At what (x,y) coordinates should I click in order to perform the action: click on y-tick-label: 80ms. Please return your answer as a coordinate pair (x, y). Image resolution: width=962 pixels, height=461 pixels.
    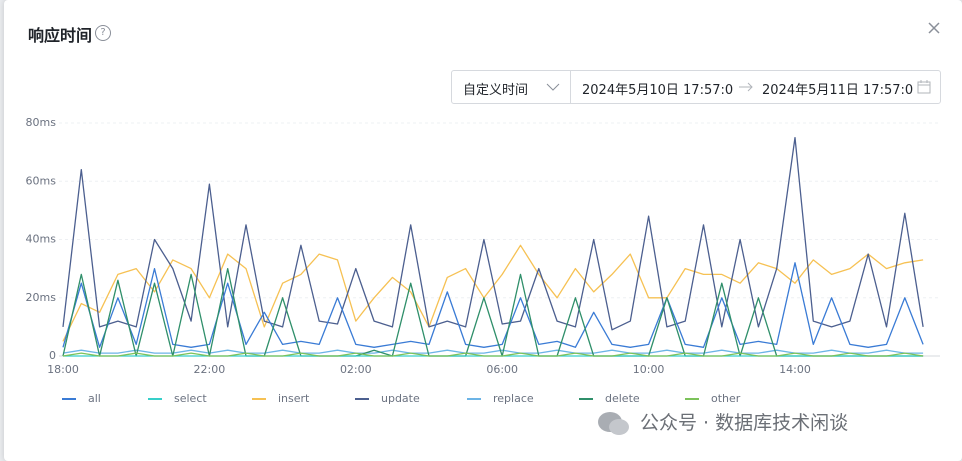
    Looking at the image, I should click on (41, 122).